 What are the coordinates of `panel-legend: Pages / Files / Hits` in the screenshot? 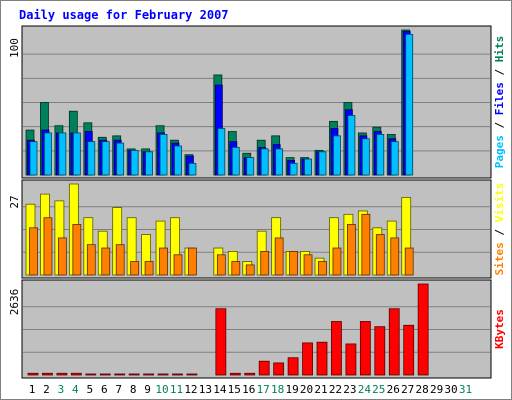 It's located at (499, 102).